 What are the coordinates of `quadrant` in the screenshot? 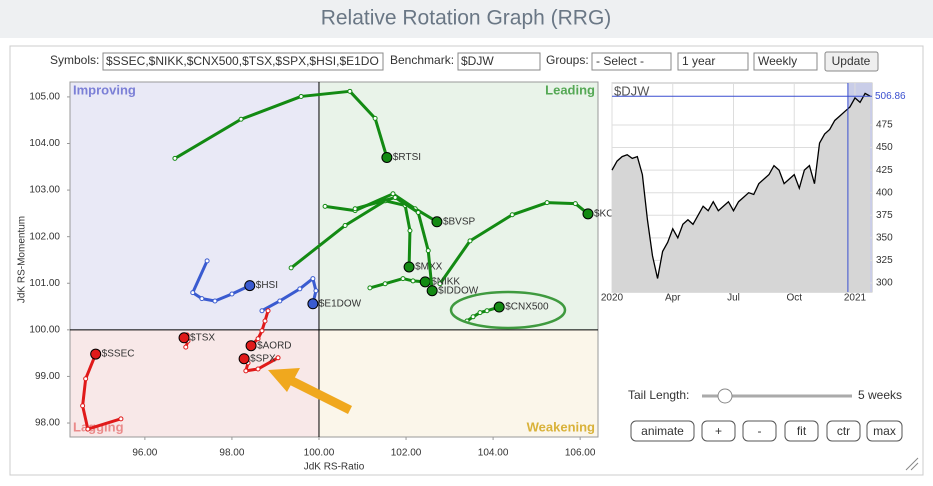 It's located at (458, 383).